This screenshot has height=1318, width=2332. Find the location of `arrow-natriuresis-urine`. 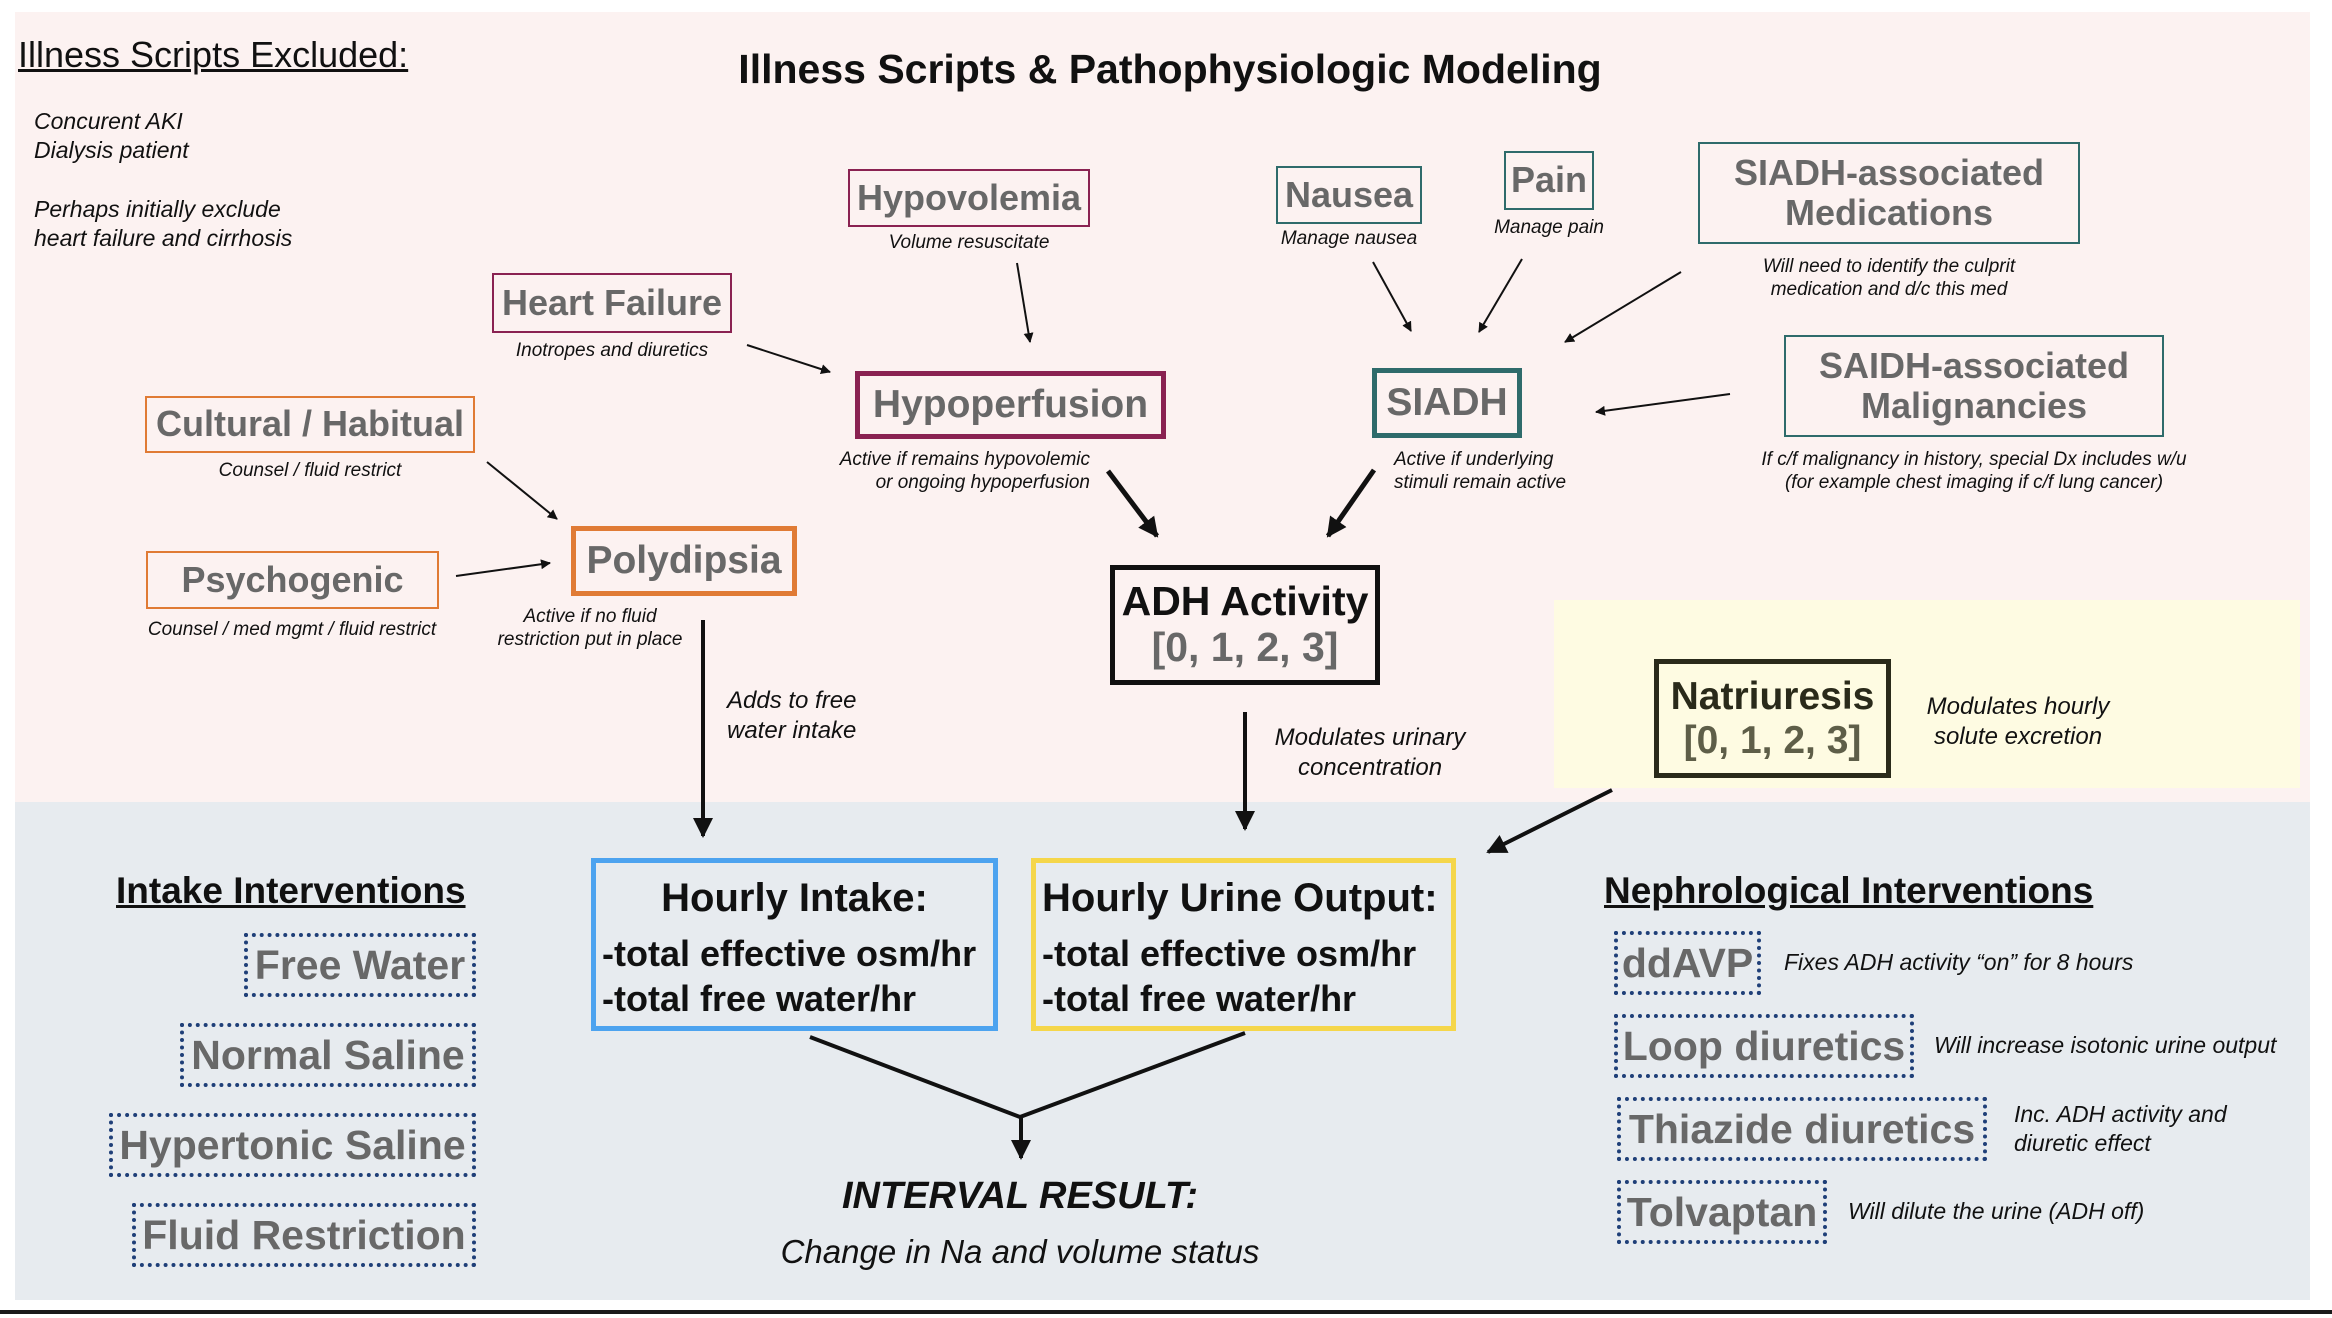

arrow-natriuresis-urine is located at coordinates (1549, 821).